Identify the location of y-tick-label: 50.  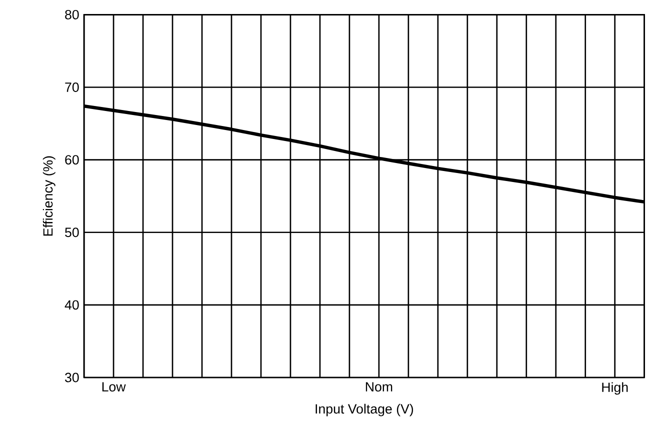
(72, 233).